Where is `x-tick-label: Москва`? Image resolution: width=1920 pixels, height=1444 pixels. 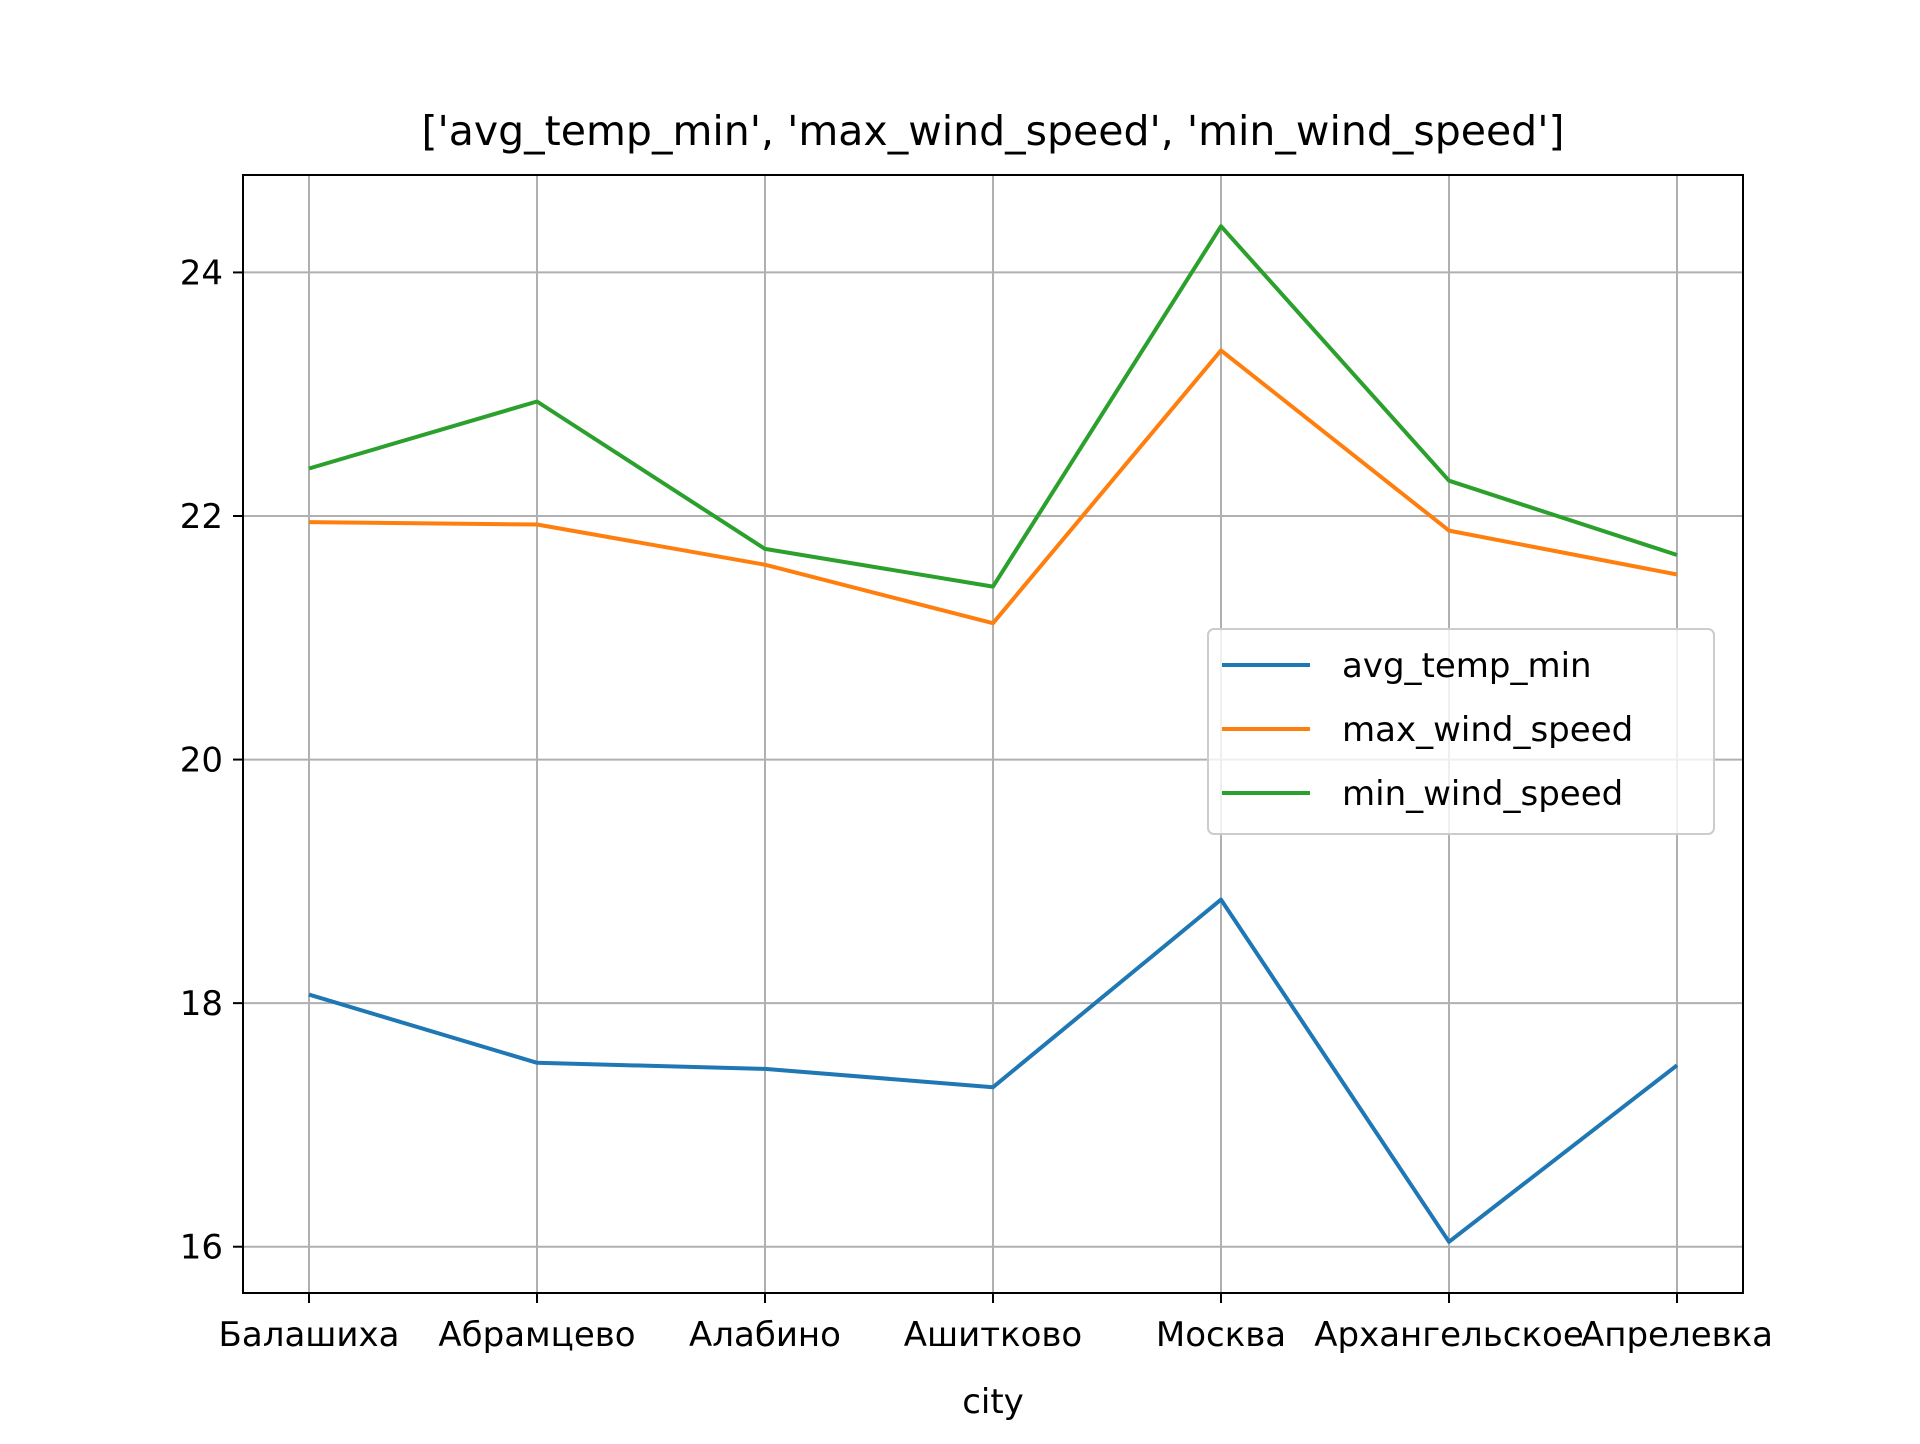 x-tick-label: Москва is located at coordinates (1221, 1335).